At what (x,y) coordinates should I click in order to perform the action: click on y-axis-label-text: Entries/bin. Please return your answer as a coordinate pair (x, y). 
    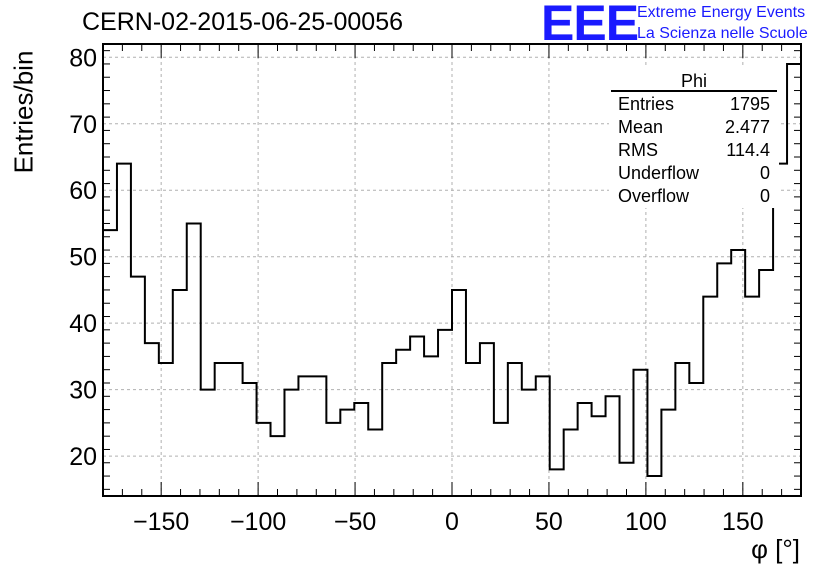
    Looking at the image, I should click on (23, 112).